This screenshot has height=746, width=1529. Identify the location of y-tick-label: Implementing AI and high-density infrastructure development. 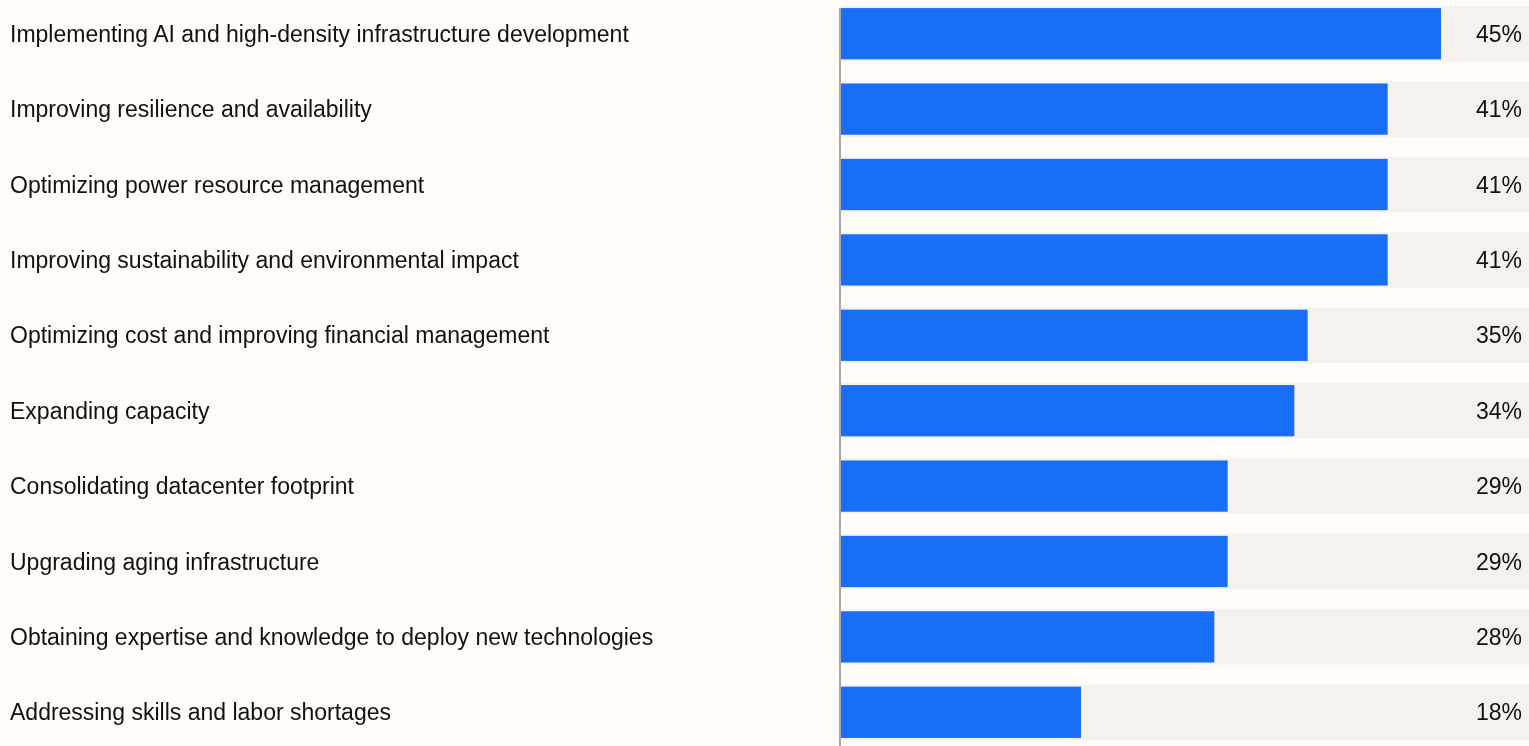
(320, 33).